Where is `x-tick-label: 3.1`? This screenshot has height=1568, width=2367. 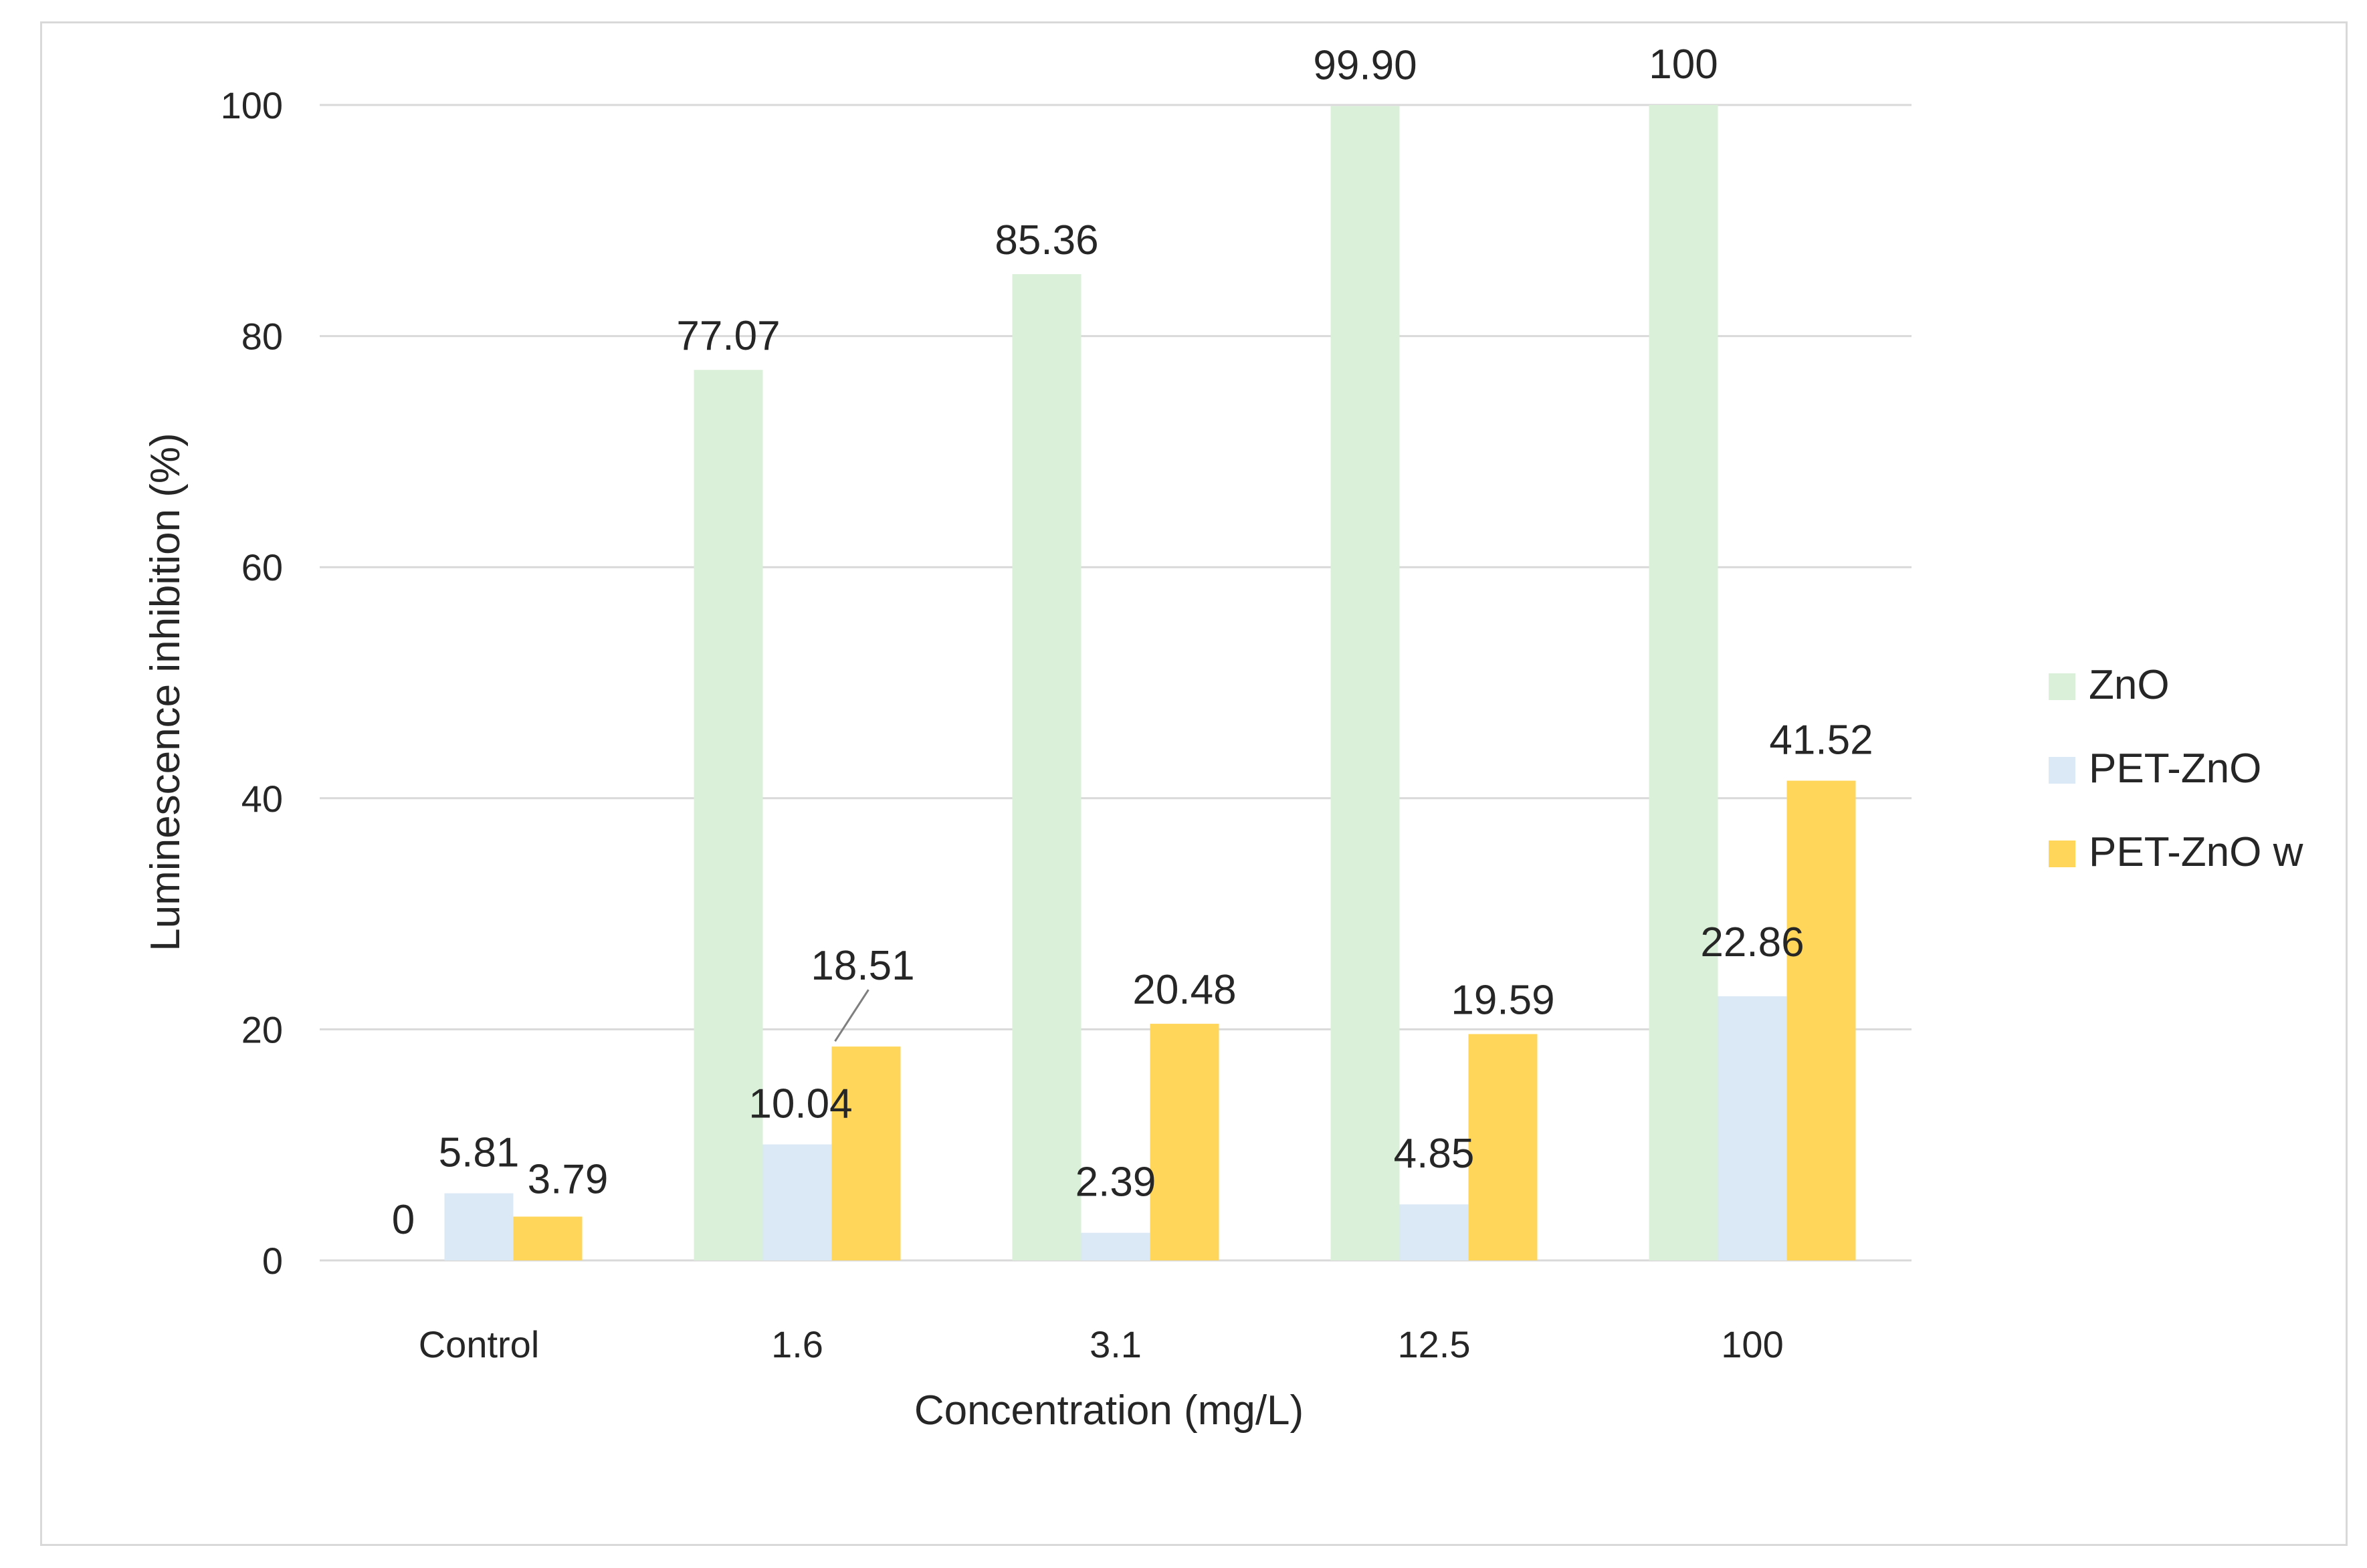
x-tick-label: 3.1 is located at coordinates (1116, 1344).